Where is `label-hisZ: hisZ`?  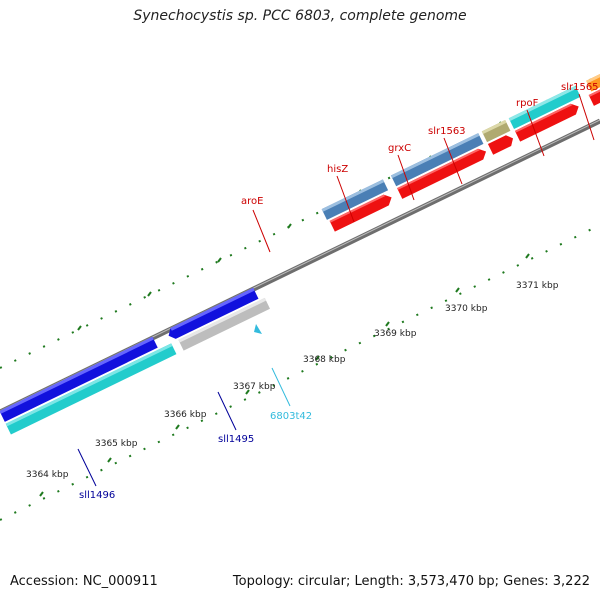 label-hisZ: hisZ is located at coordinates (337, 169).